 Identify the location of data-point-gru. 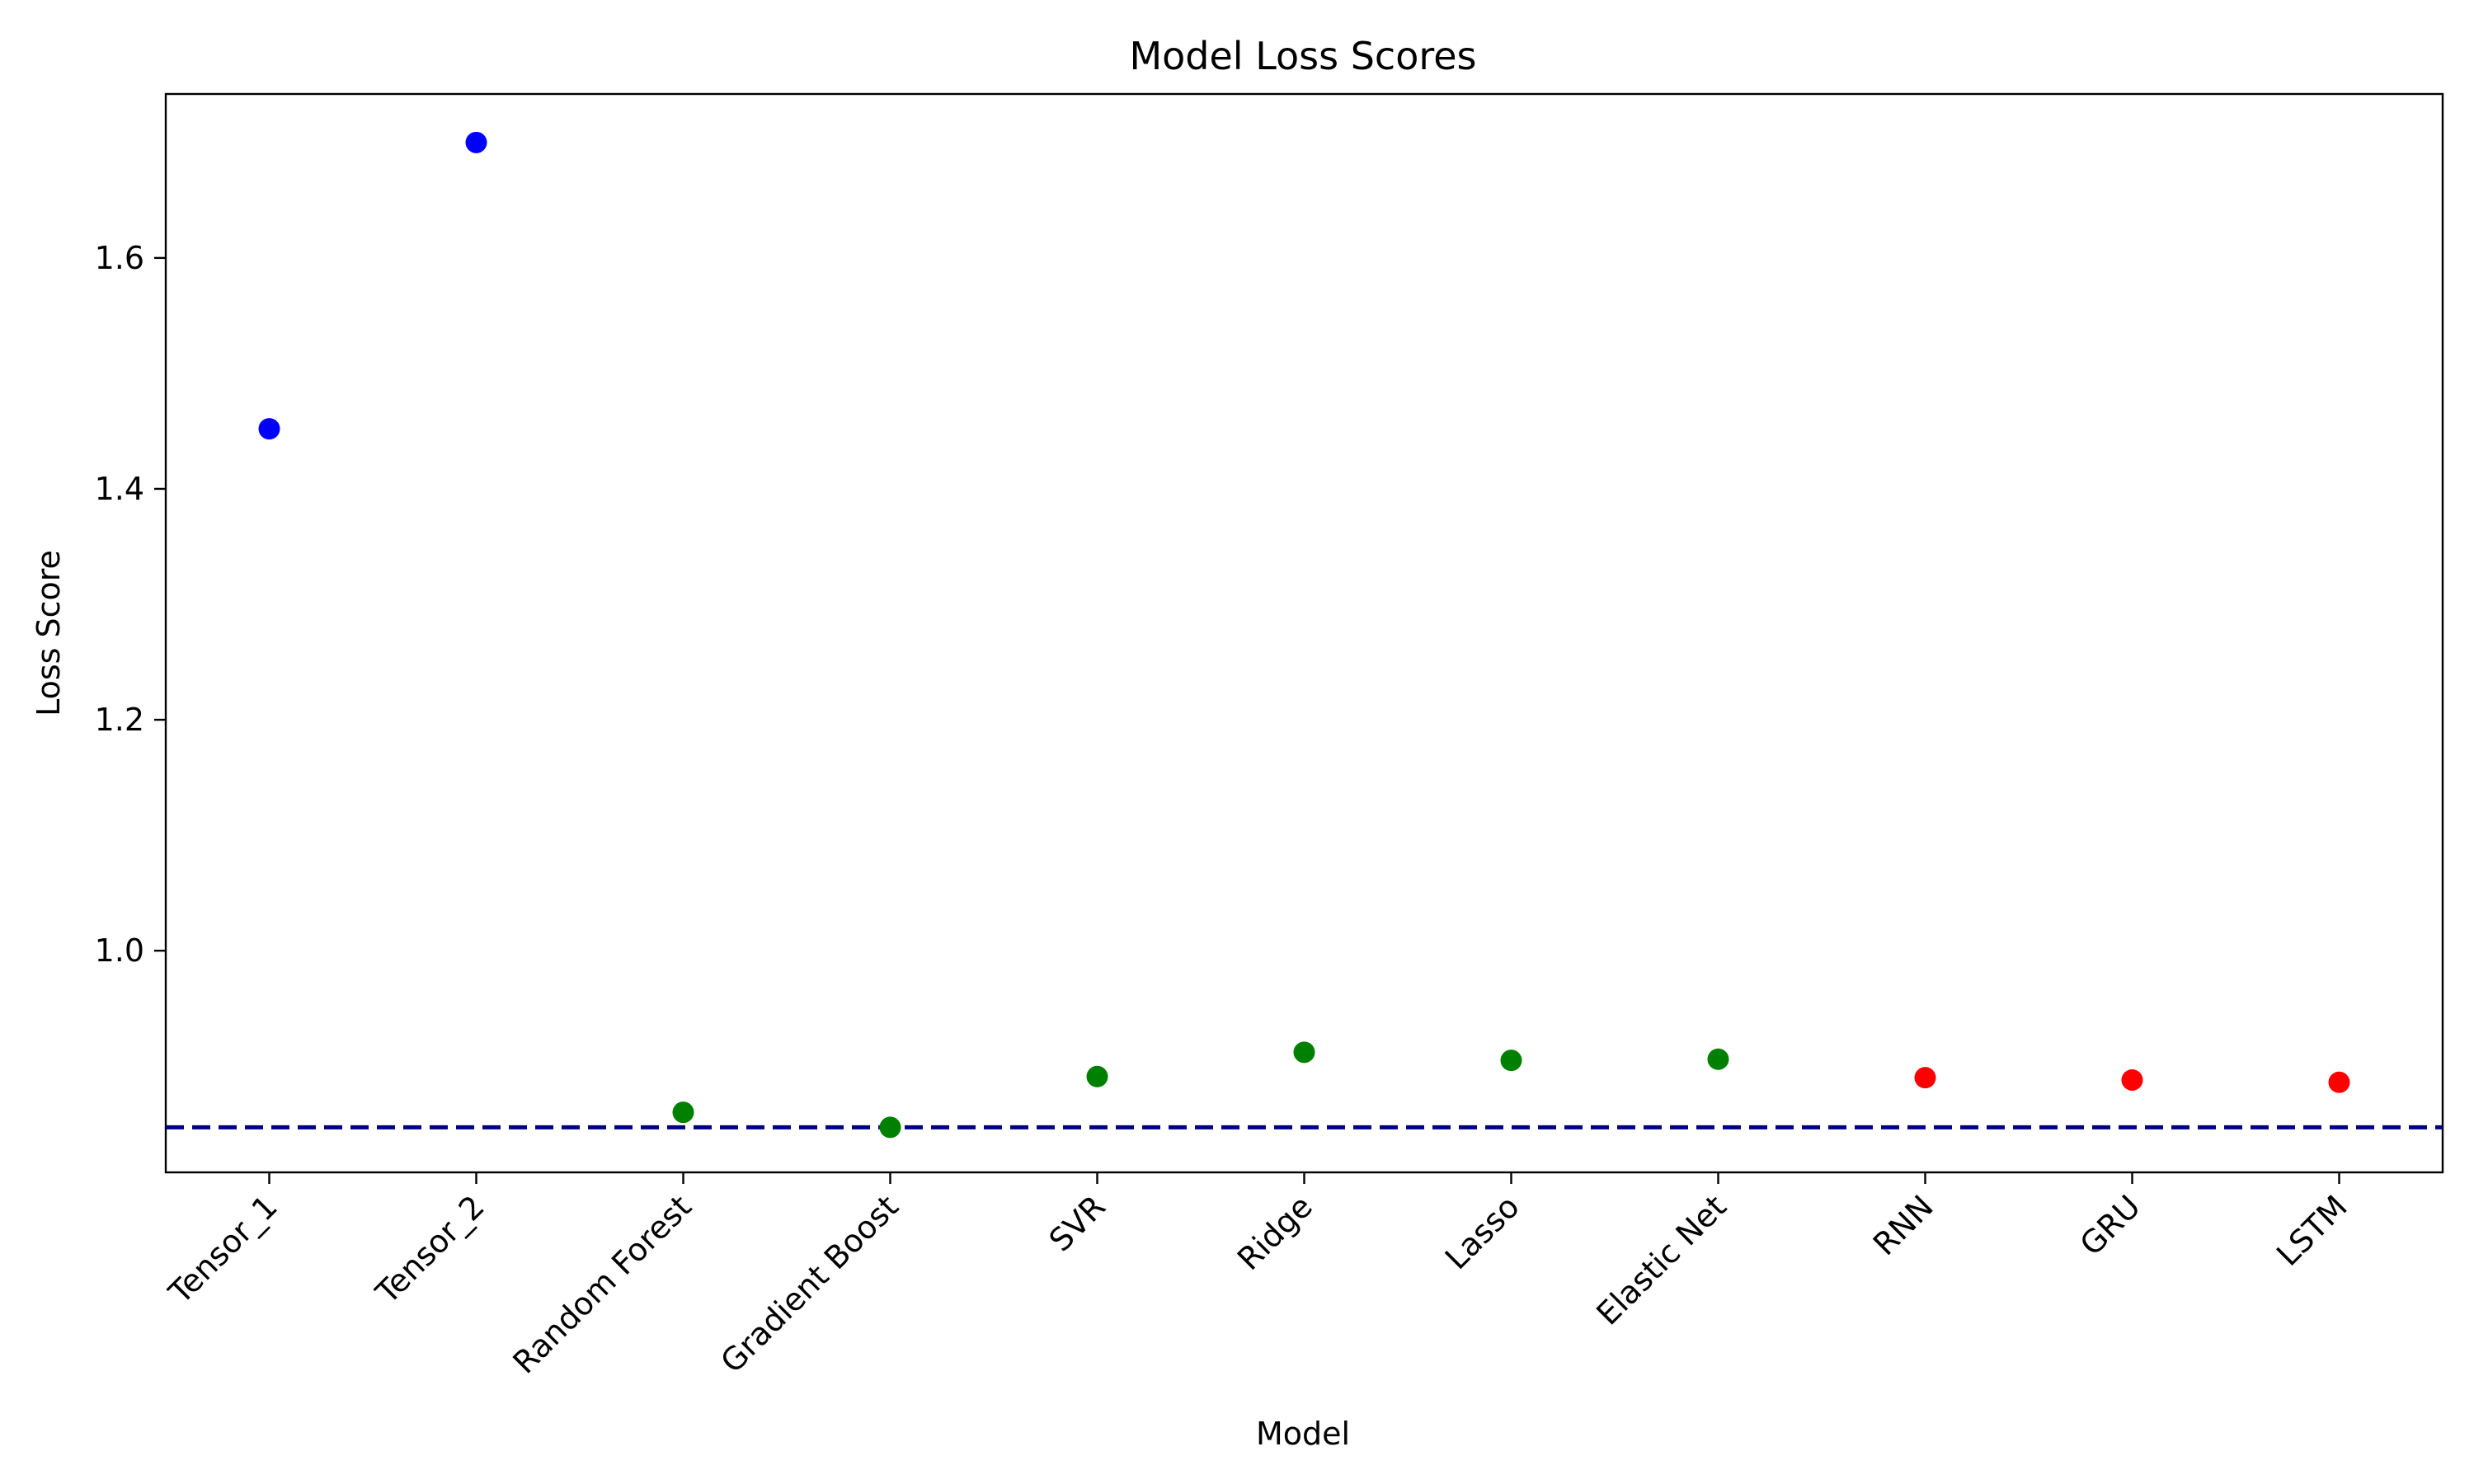
(2132, 1079).